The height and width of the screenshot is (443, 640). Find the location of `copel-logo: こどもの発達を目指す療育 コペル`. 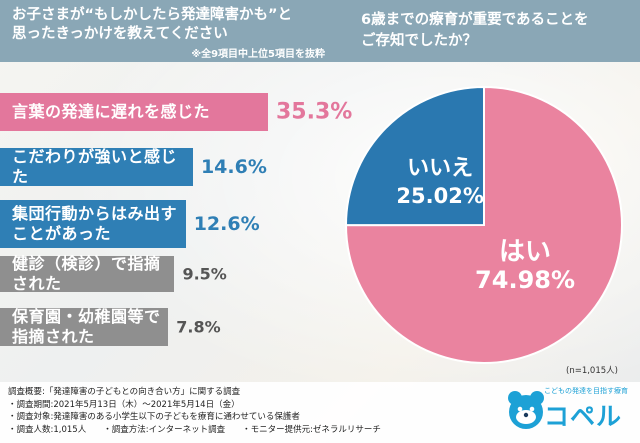

copel-logo: こどもの発達を目指す療育 コペル is located at coordinates (571, 410).